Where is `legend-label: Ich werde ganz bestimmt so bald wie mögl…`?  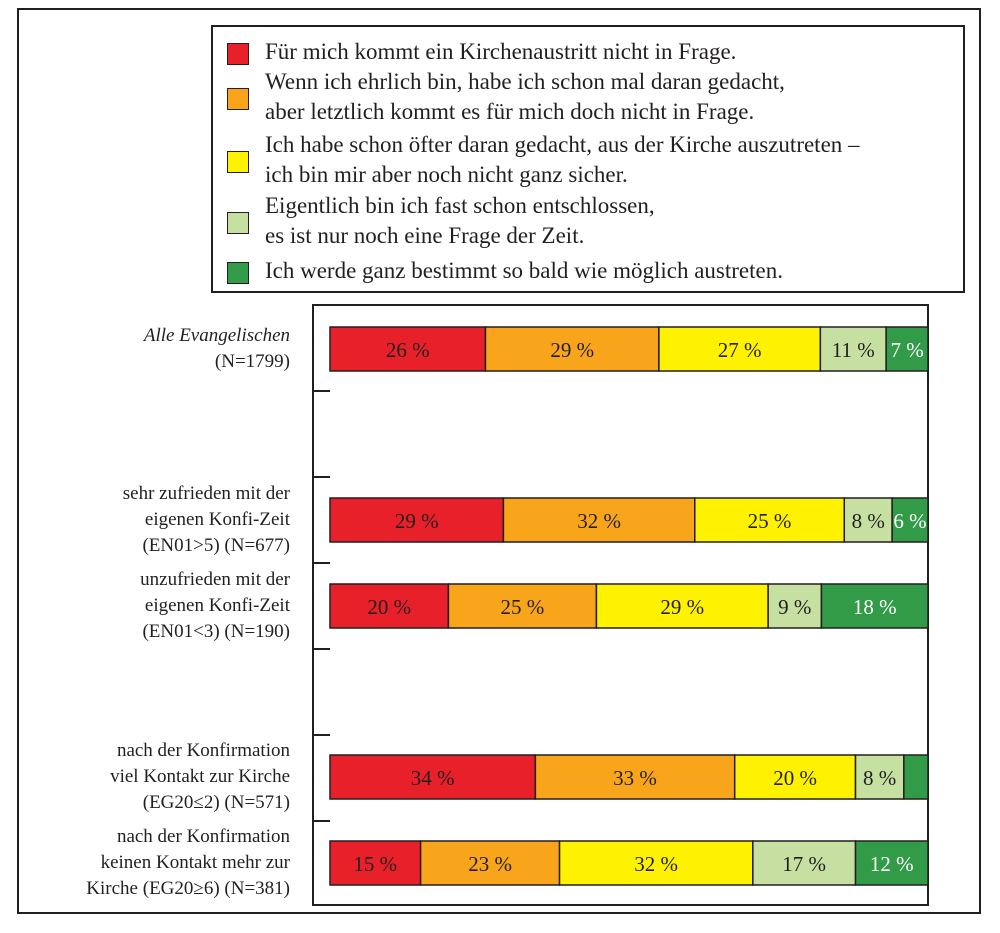 legend-label: Ich werde ganz bestimmt so bald wie mögl… is located at coordinates (524, 270).